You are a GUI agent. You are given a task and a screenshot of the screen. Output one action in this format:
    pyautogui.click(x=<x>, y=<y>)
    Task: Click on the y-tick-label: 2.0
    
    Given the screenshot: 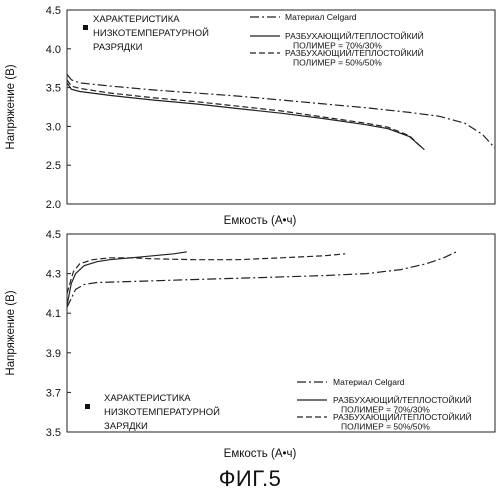 What is the action you would take?
    pyautogui.click(x=53, y=205)
    